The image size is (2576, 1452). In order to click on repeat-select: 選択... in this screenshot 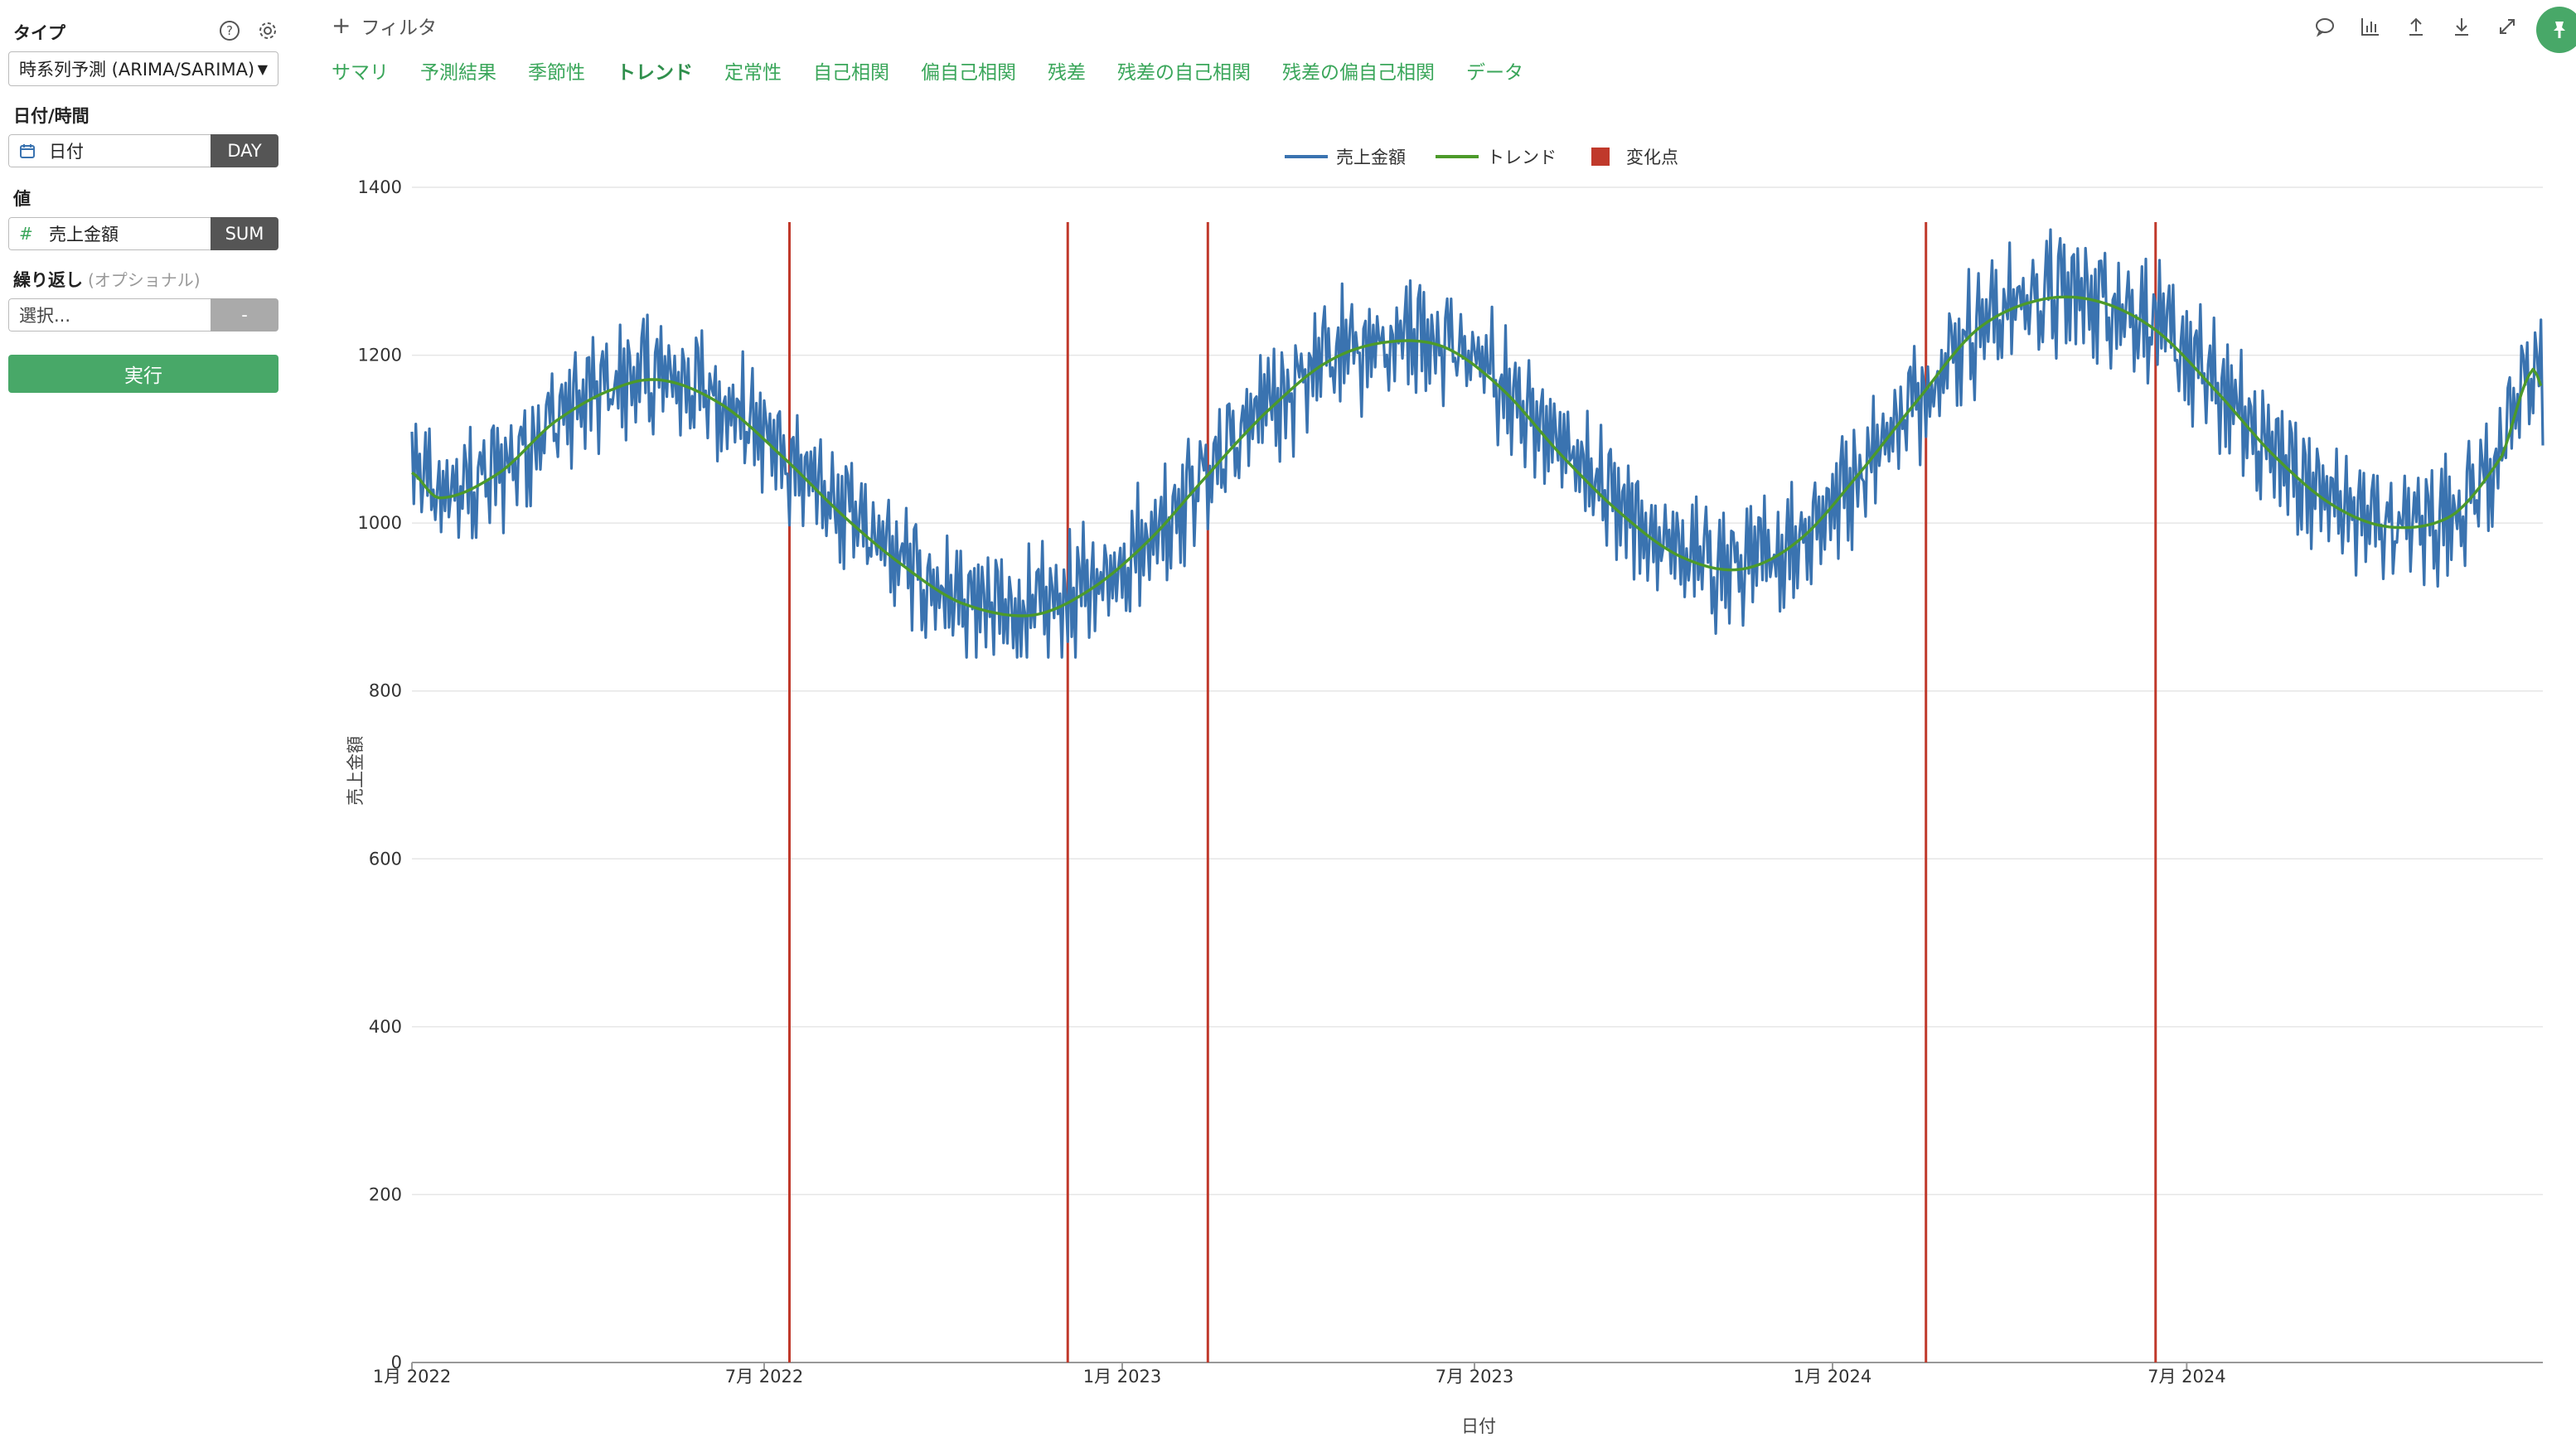, I will do `click(110, 315)`.